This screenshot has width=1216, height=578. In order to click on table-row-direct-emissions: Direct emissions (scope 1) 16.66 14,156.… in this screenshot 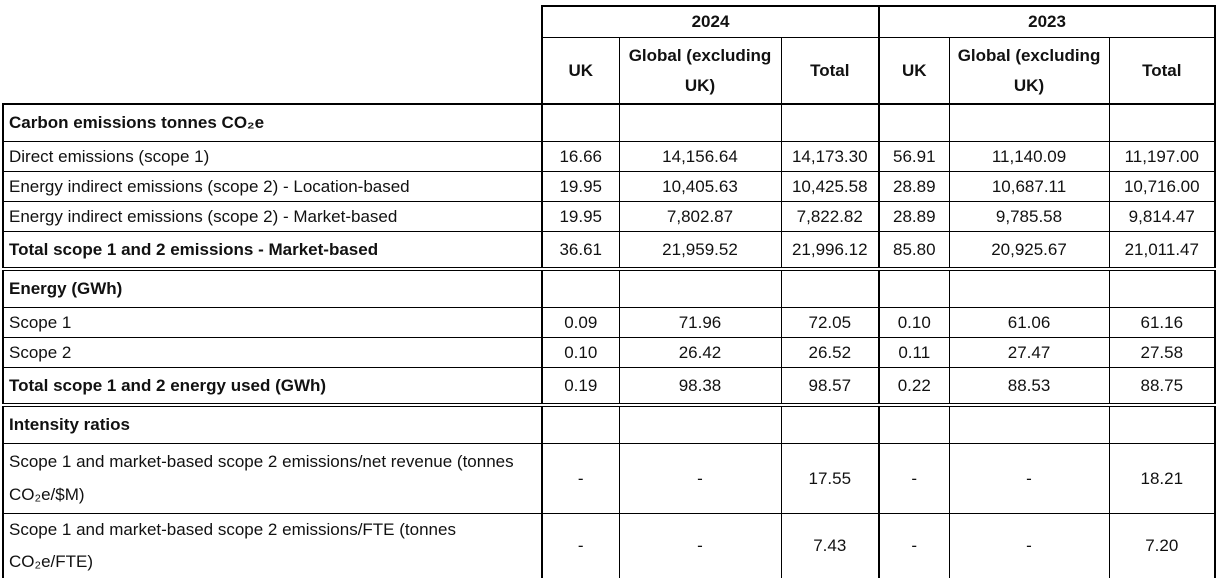, I will do `click(609, 156)`.